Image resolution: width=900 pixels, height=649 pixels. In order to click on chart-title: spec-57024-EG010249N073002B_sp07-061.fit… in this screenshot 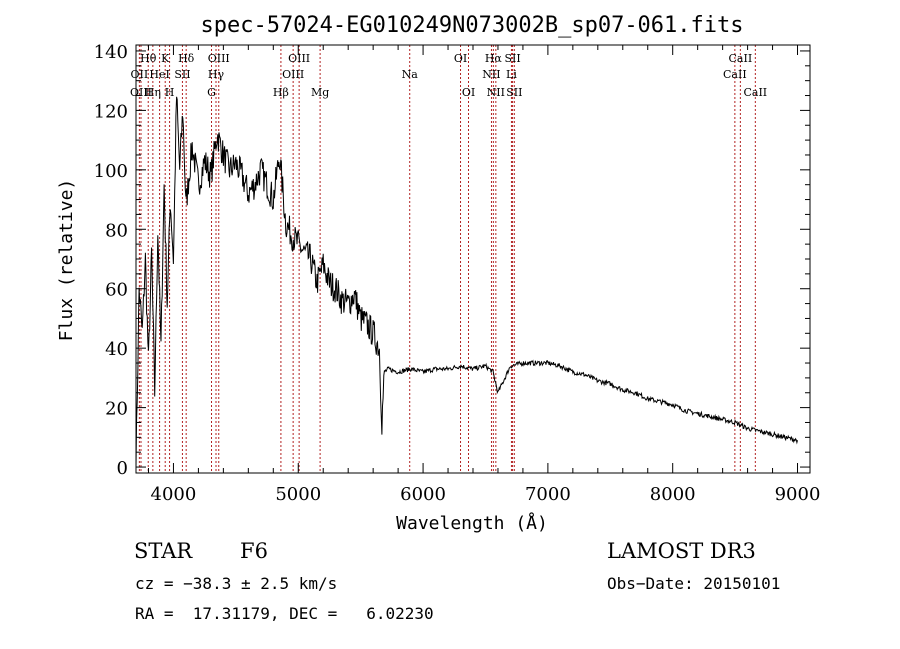, I will do `click(471, 25)`.